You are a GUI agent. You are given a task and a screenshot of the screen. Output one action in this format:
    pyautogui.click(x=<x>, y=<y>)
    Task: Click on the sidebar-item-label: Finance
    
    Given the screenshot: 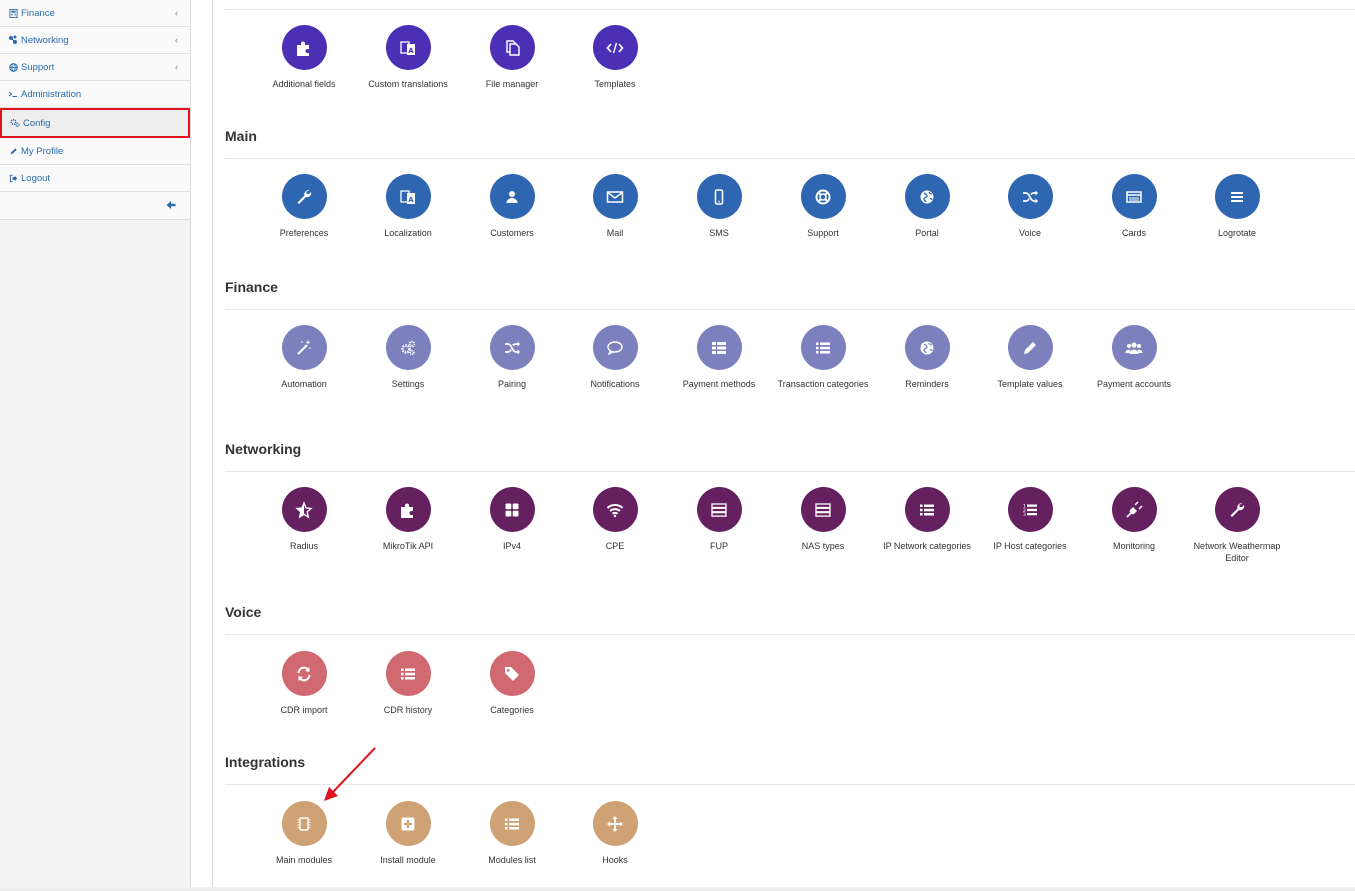 What is the action you would take?
    pyautogui.click(x=38, y=13)
    